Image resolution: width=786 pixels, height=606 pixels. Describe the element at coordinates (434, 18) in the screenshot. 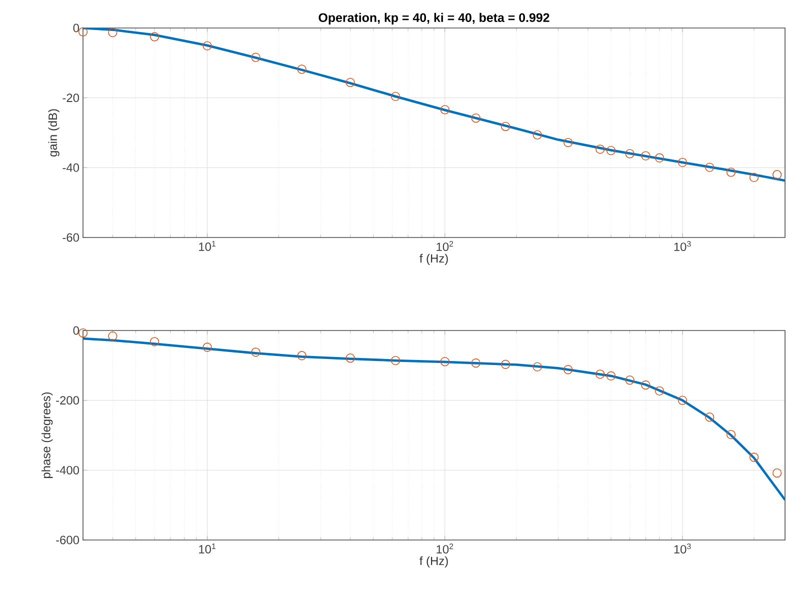

I see `chart-title: Operation, kp = 40, ki = 40, beta = 0.992` at that location.